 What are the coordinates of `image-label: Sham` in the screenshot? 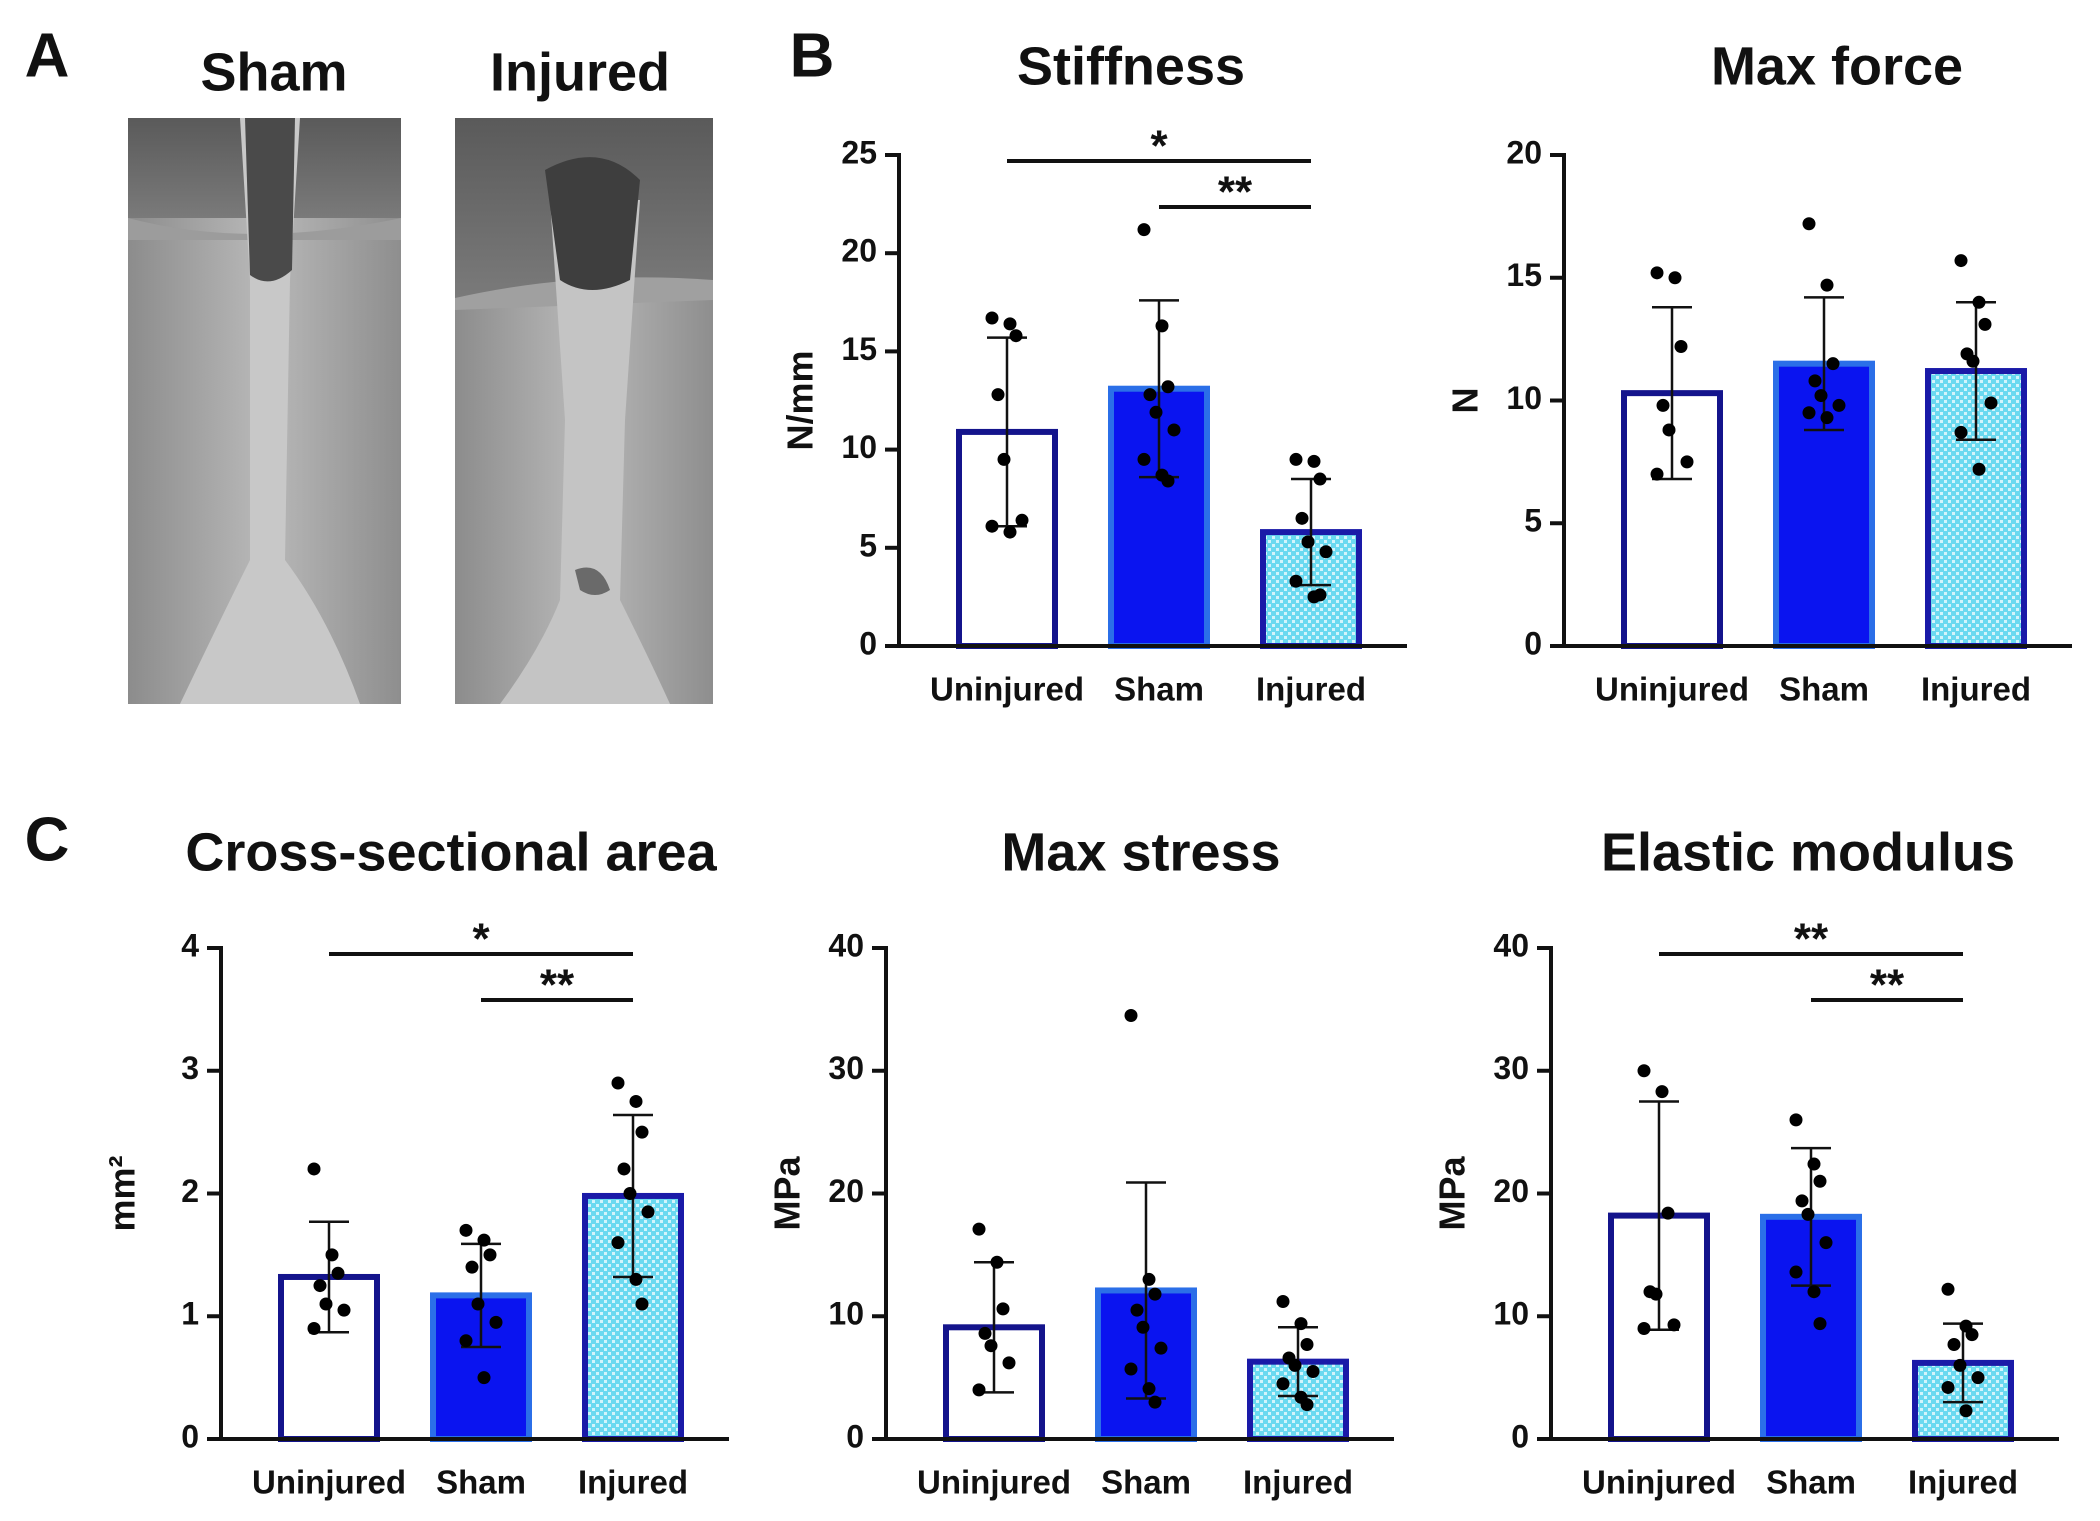 It's located at (273, 72).